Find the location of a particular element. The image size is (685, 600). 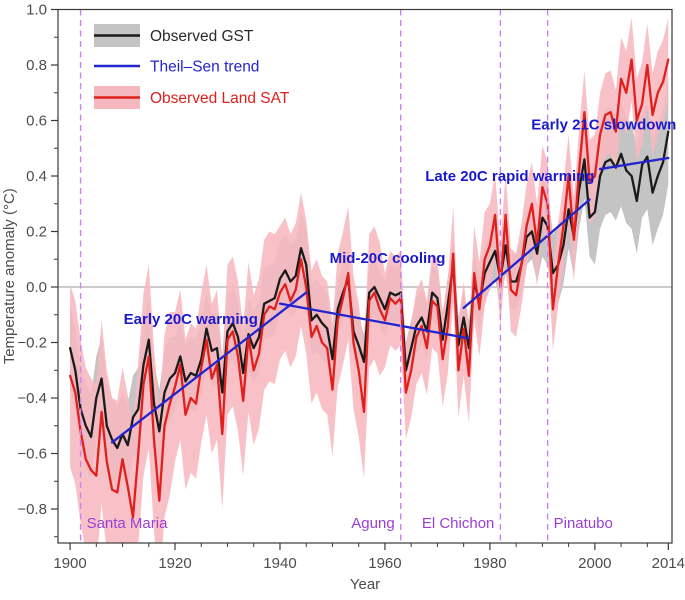

y-axis-title: Temperature anomaly (°C) is located at coordinates (9, 276).